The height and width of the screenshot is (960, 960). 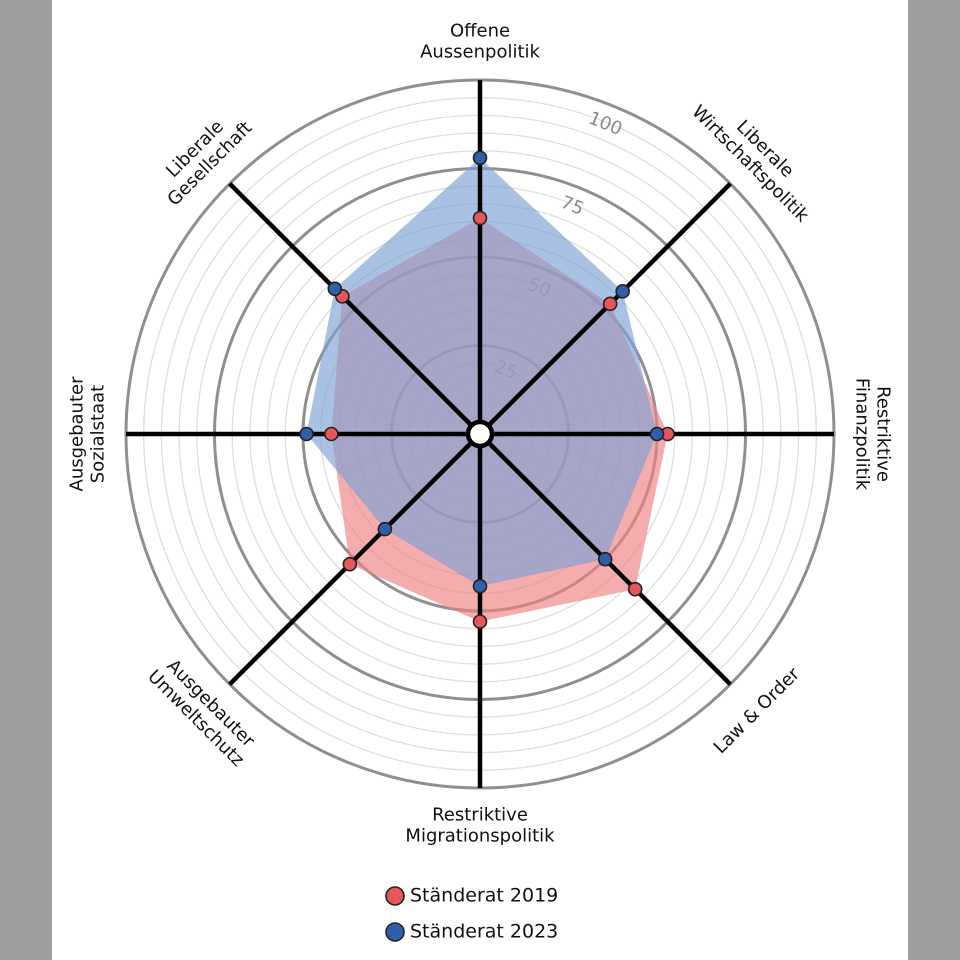 What do you see at coordinates (77, 434) in the screenshot?
I see `axis-label-line: Ausgebauter` at bounding box center [77, 434].